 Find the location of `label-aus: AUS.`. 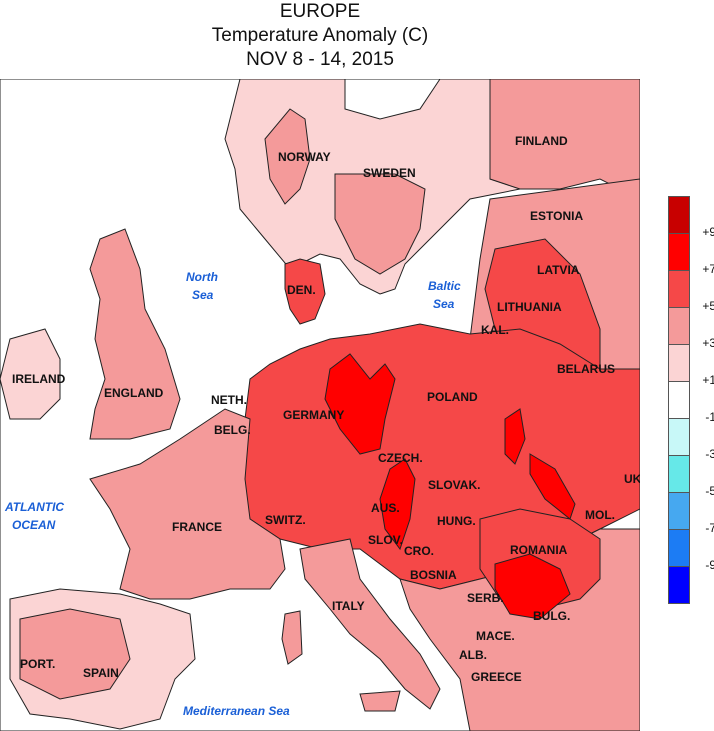

label-aus: AUS. is located at coordinates (385, 508).